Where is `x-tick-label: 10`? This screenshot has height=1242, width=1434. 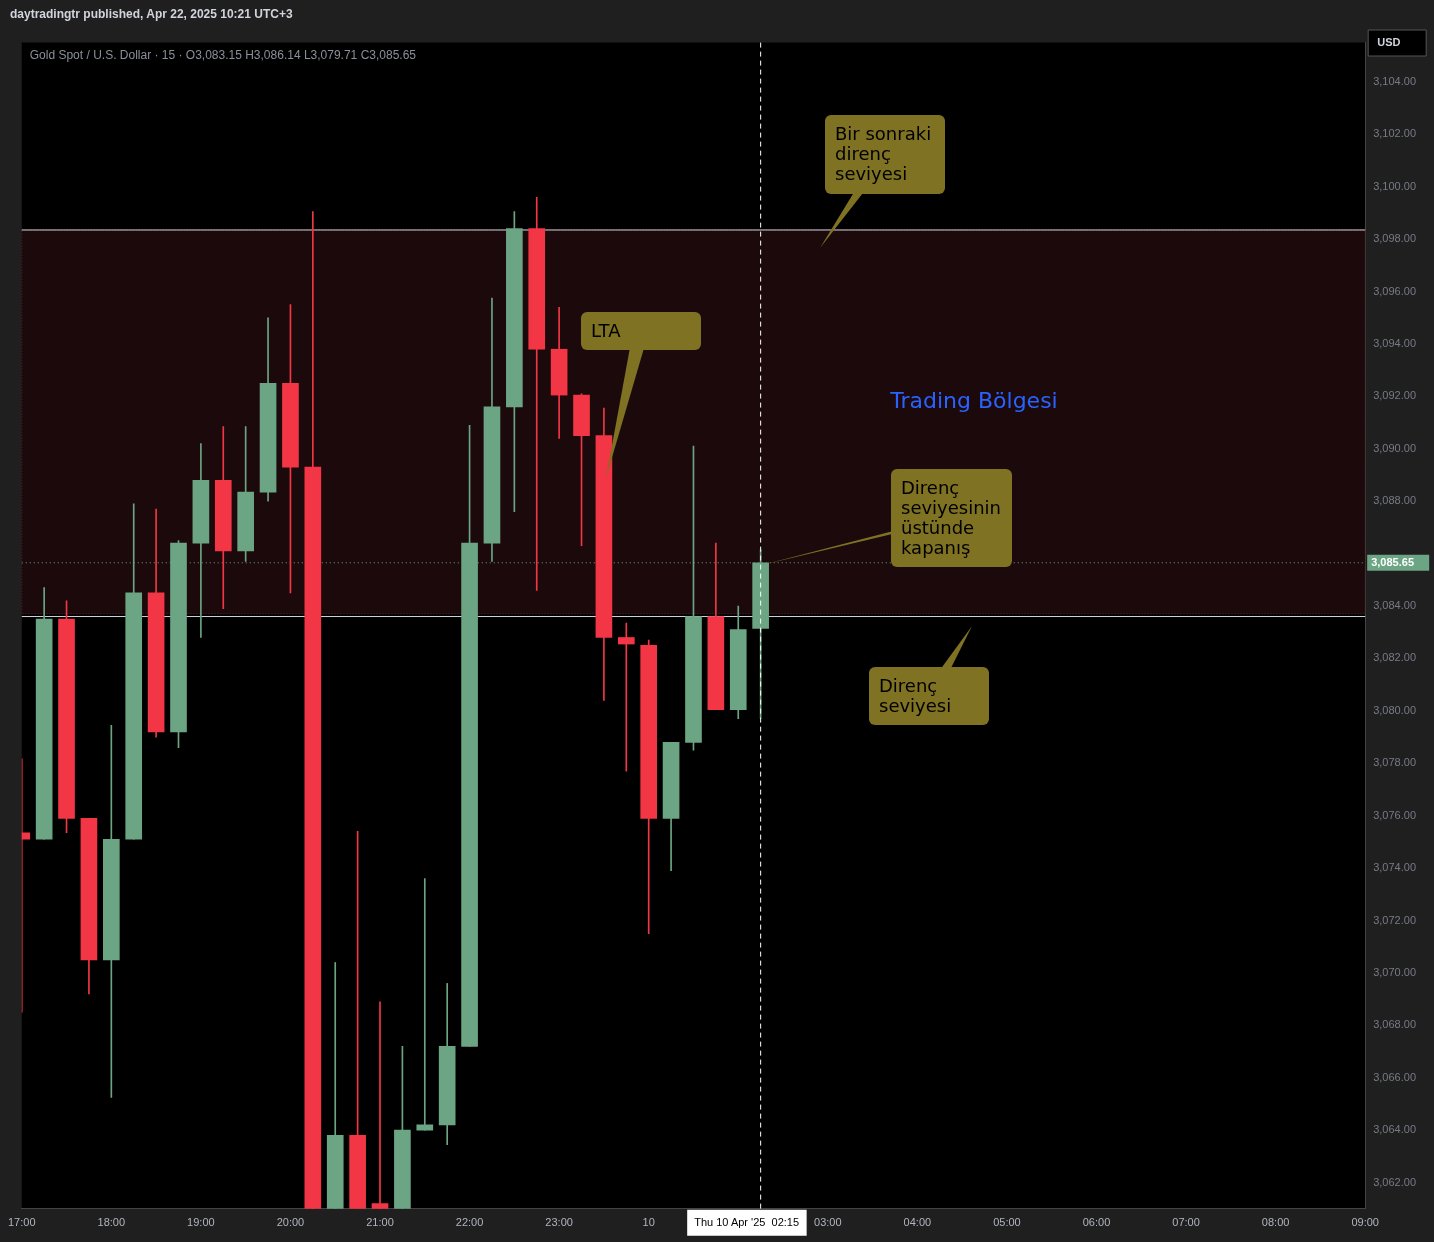 x-tick-label: 10 is located at coordinates (648, 1222).